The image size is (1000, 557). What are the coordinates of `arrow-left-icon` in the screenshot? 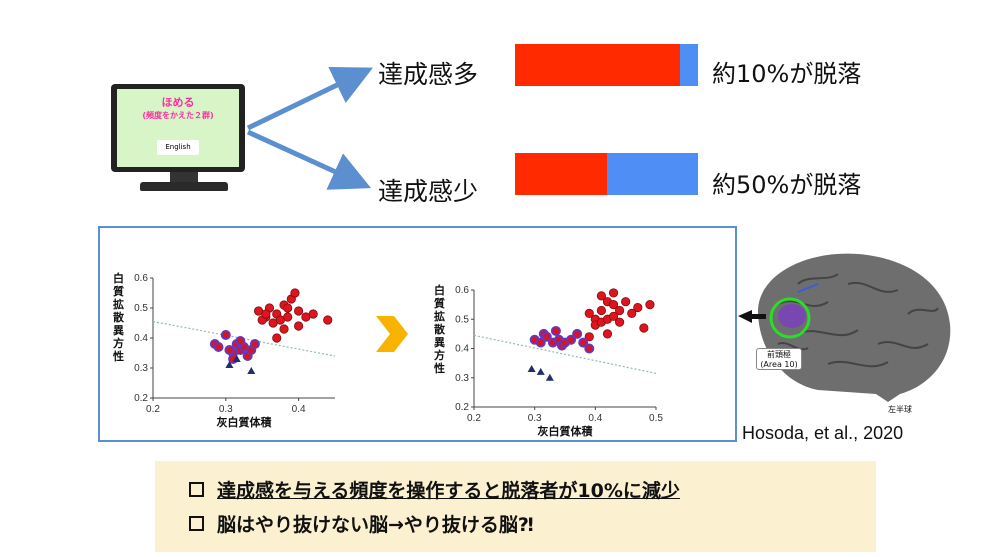 It's located at (752, 316).